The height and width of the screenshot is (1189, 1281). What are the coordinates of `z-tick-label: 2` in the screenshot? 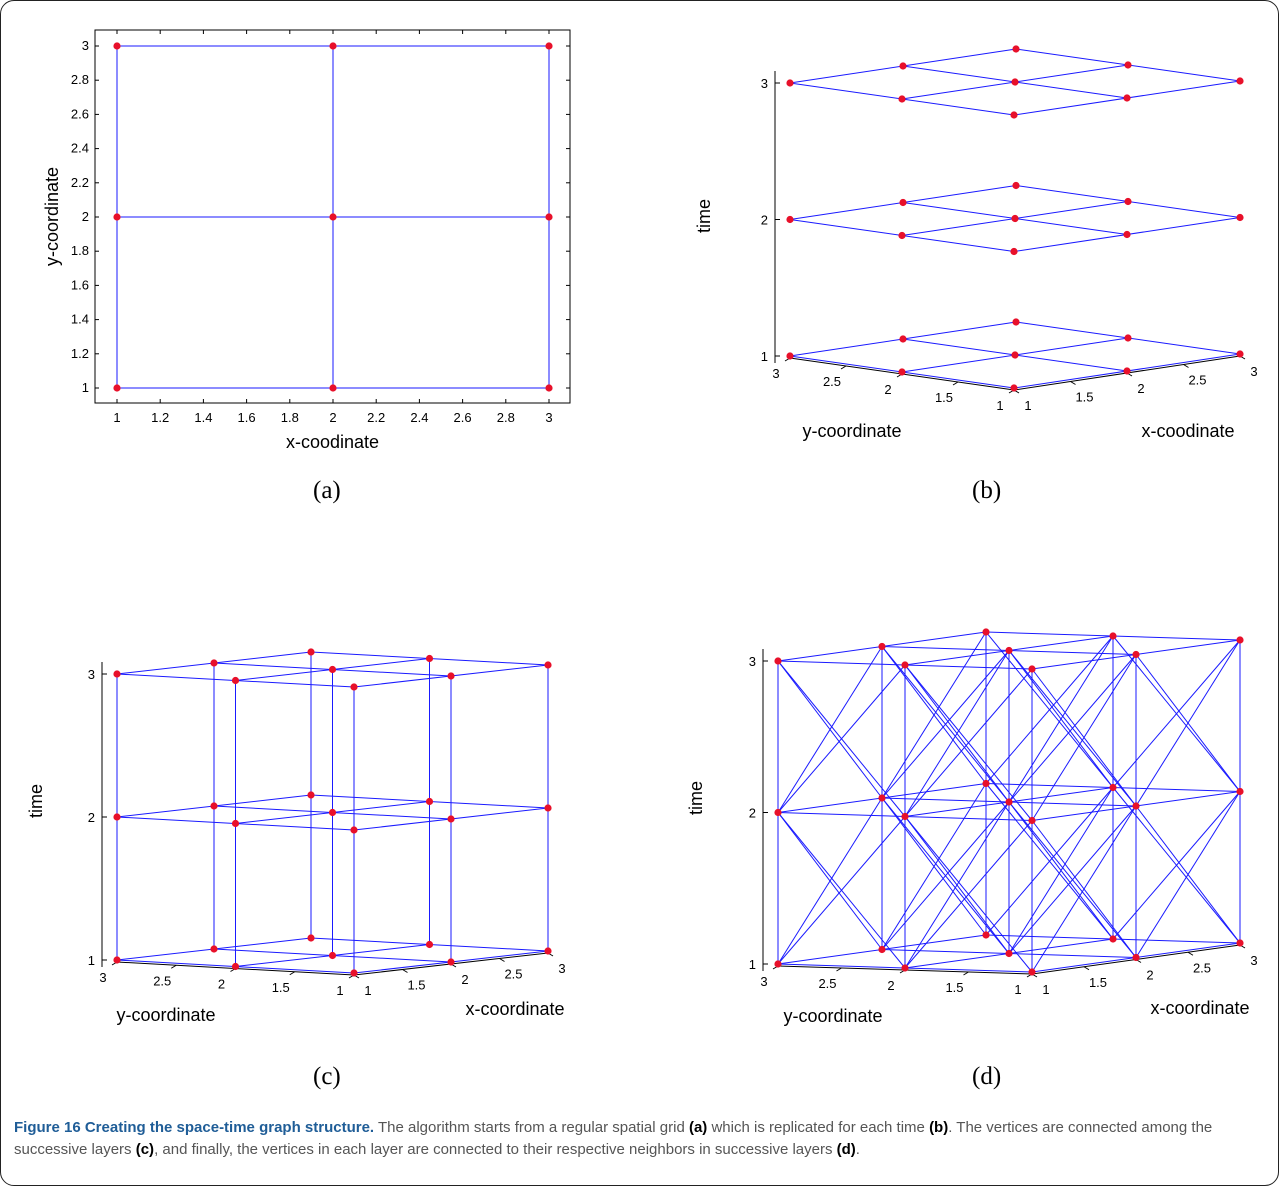 It's located at (91, 817).